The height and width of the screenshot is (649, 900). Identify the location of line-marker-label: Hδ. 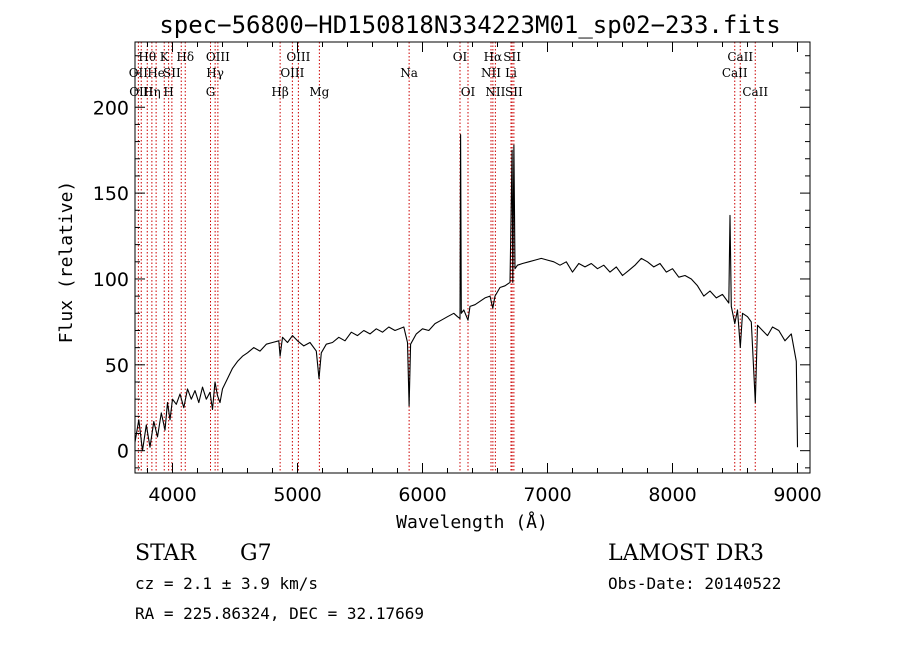
(185, 57).